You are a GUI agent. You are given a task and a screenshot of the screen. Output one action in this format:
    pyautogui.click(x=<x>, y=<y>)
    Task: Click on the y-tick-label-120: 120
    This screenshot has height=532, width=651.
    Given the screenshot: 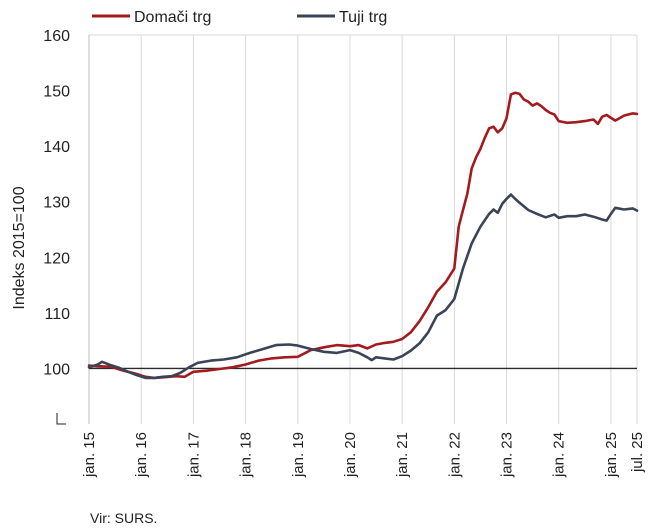 What is the action you would take?
    pyautogui.click(x=56, y=258)
    